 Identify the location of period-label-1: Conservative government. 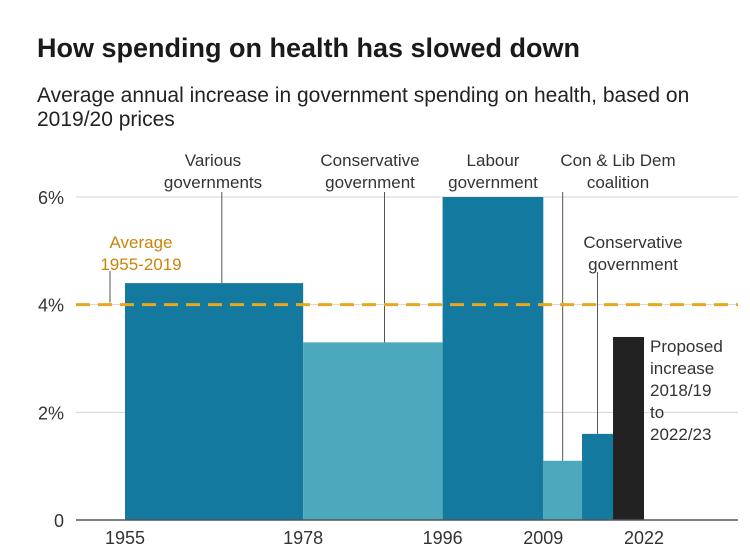
(369, 171).